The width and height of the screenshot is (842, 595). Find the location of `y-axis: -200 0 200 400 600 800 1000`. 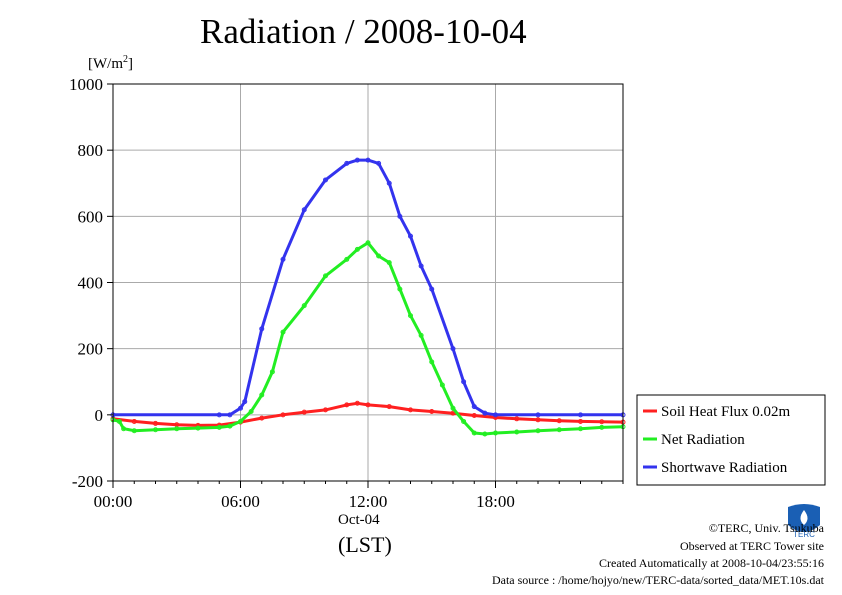

y-axis: -200 0 200 400 600 800 1000 is located at coordinates (91, 283).